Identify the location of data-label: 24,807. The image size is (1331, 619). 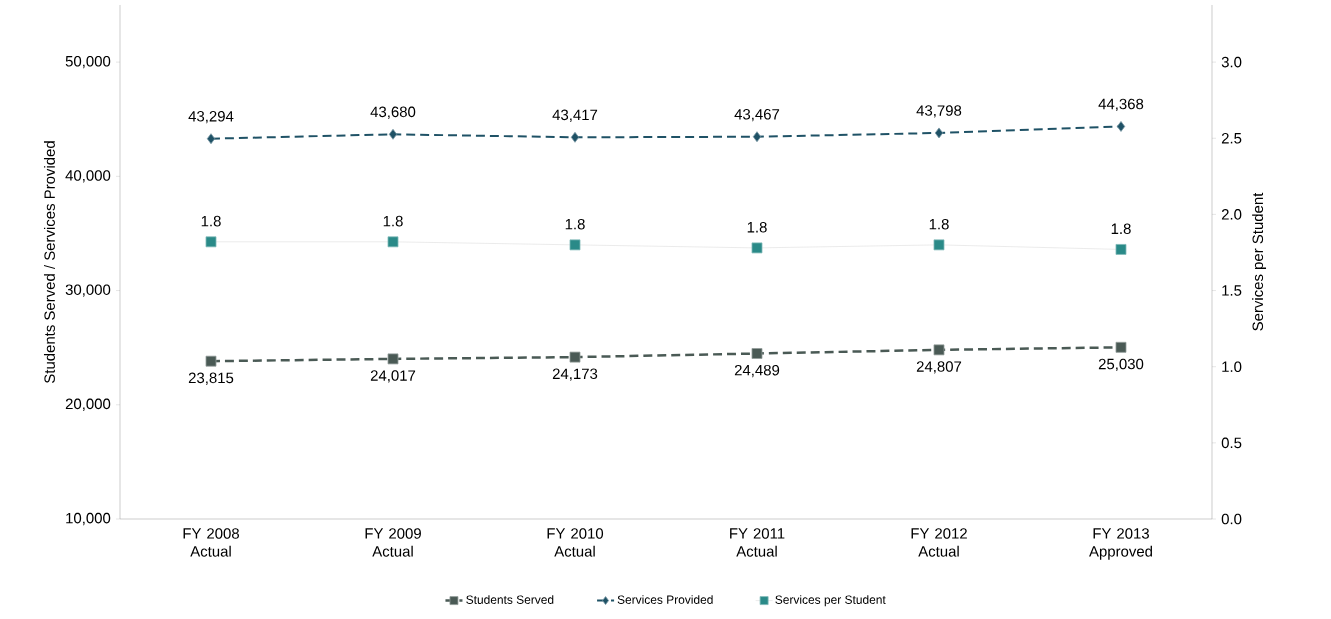
(939, 367).